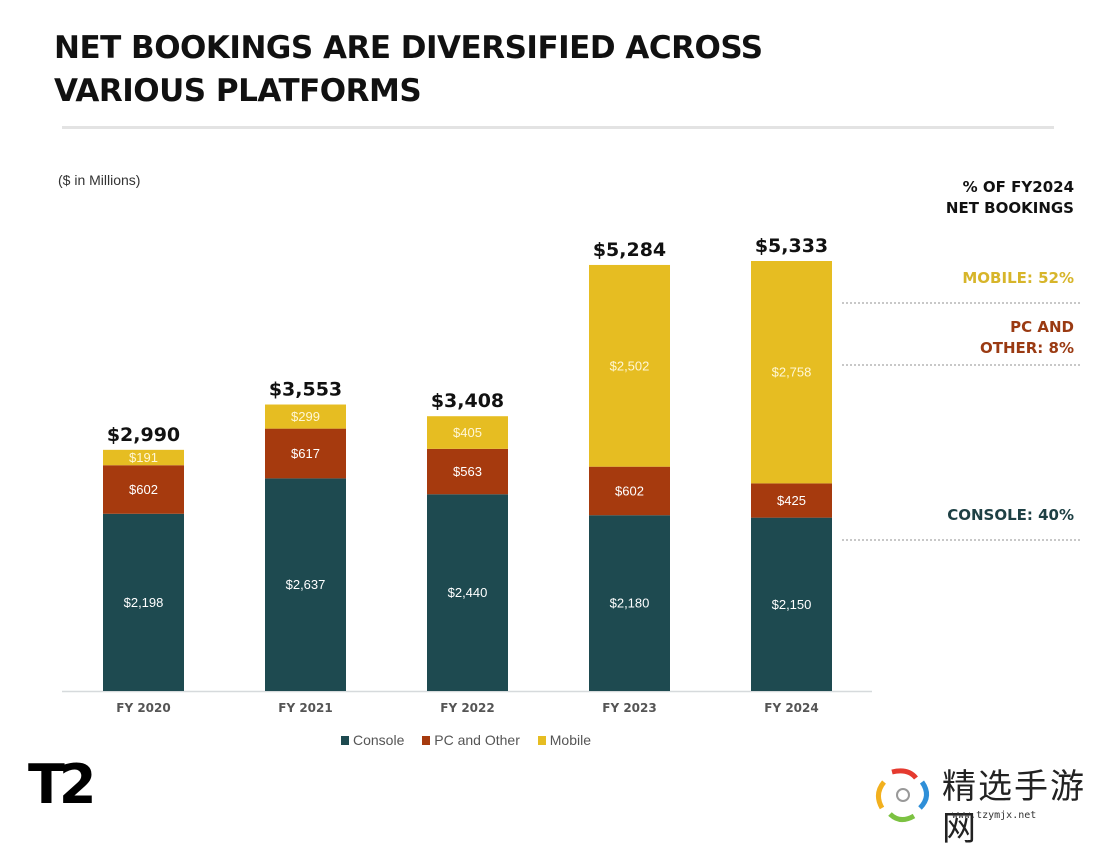 The image size is (1119, 850). Describe the element at coordinates (541, 740) in the screenshot. I see `legend-swatch-mobile` at that location.